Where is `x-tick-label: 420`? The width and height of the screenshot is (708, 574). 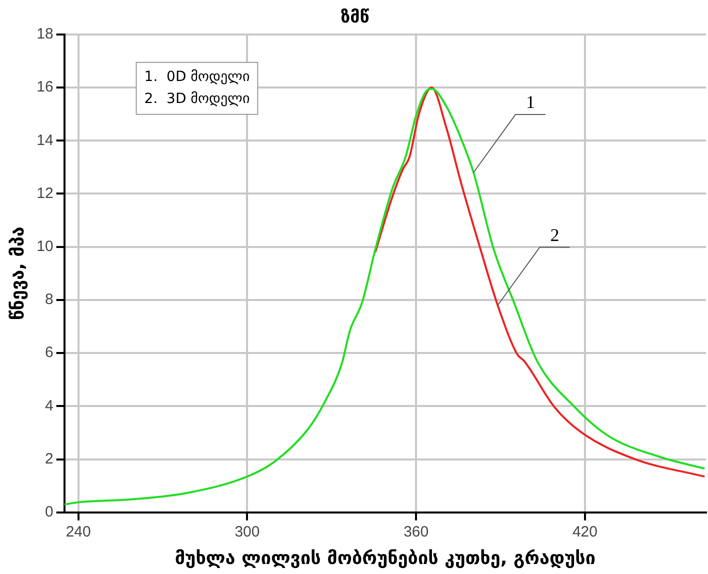 x-tick-label: 420 is located at coordinates (585, 532).